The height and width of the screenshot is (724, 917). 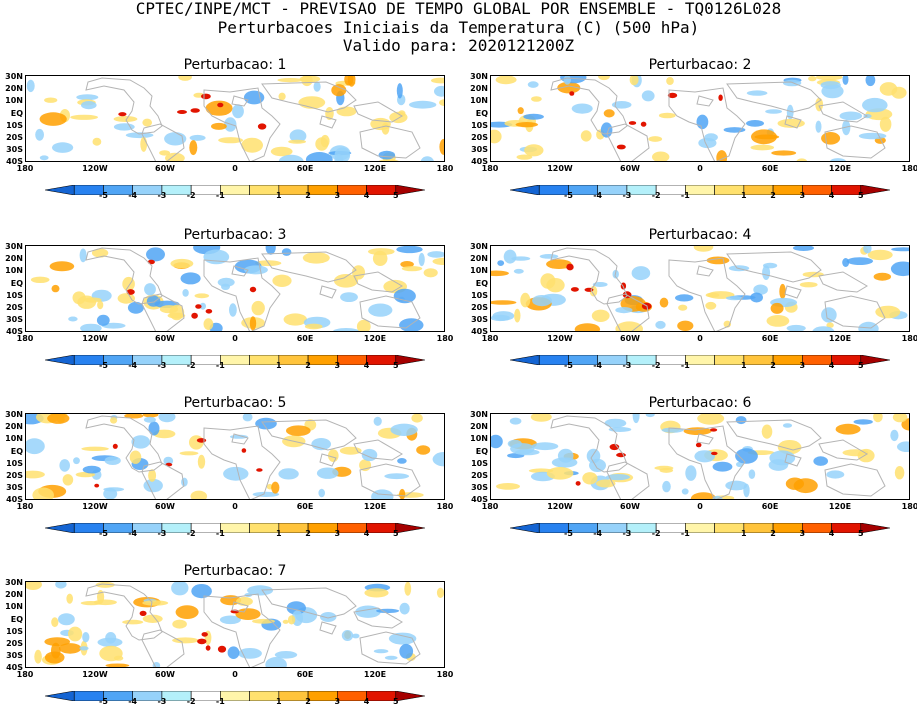 I want to click on colorbar-label: 2, so click(x=773, y=533).